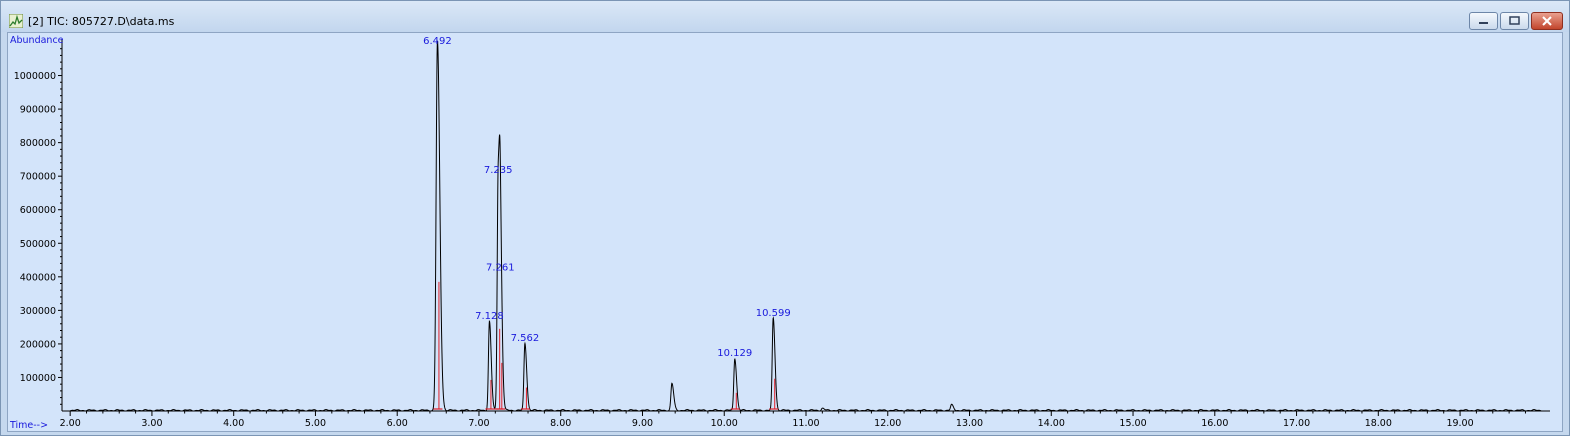 This screenshot has height=436, width=1570. What do you see at coordinates (38, 311) in the screenshot?
I see `y-tick-label: 300000` at bounding box center [38, 311].